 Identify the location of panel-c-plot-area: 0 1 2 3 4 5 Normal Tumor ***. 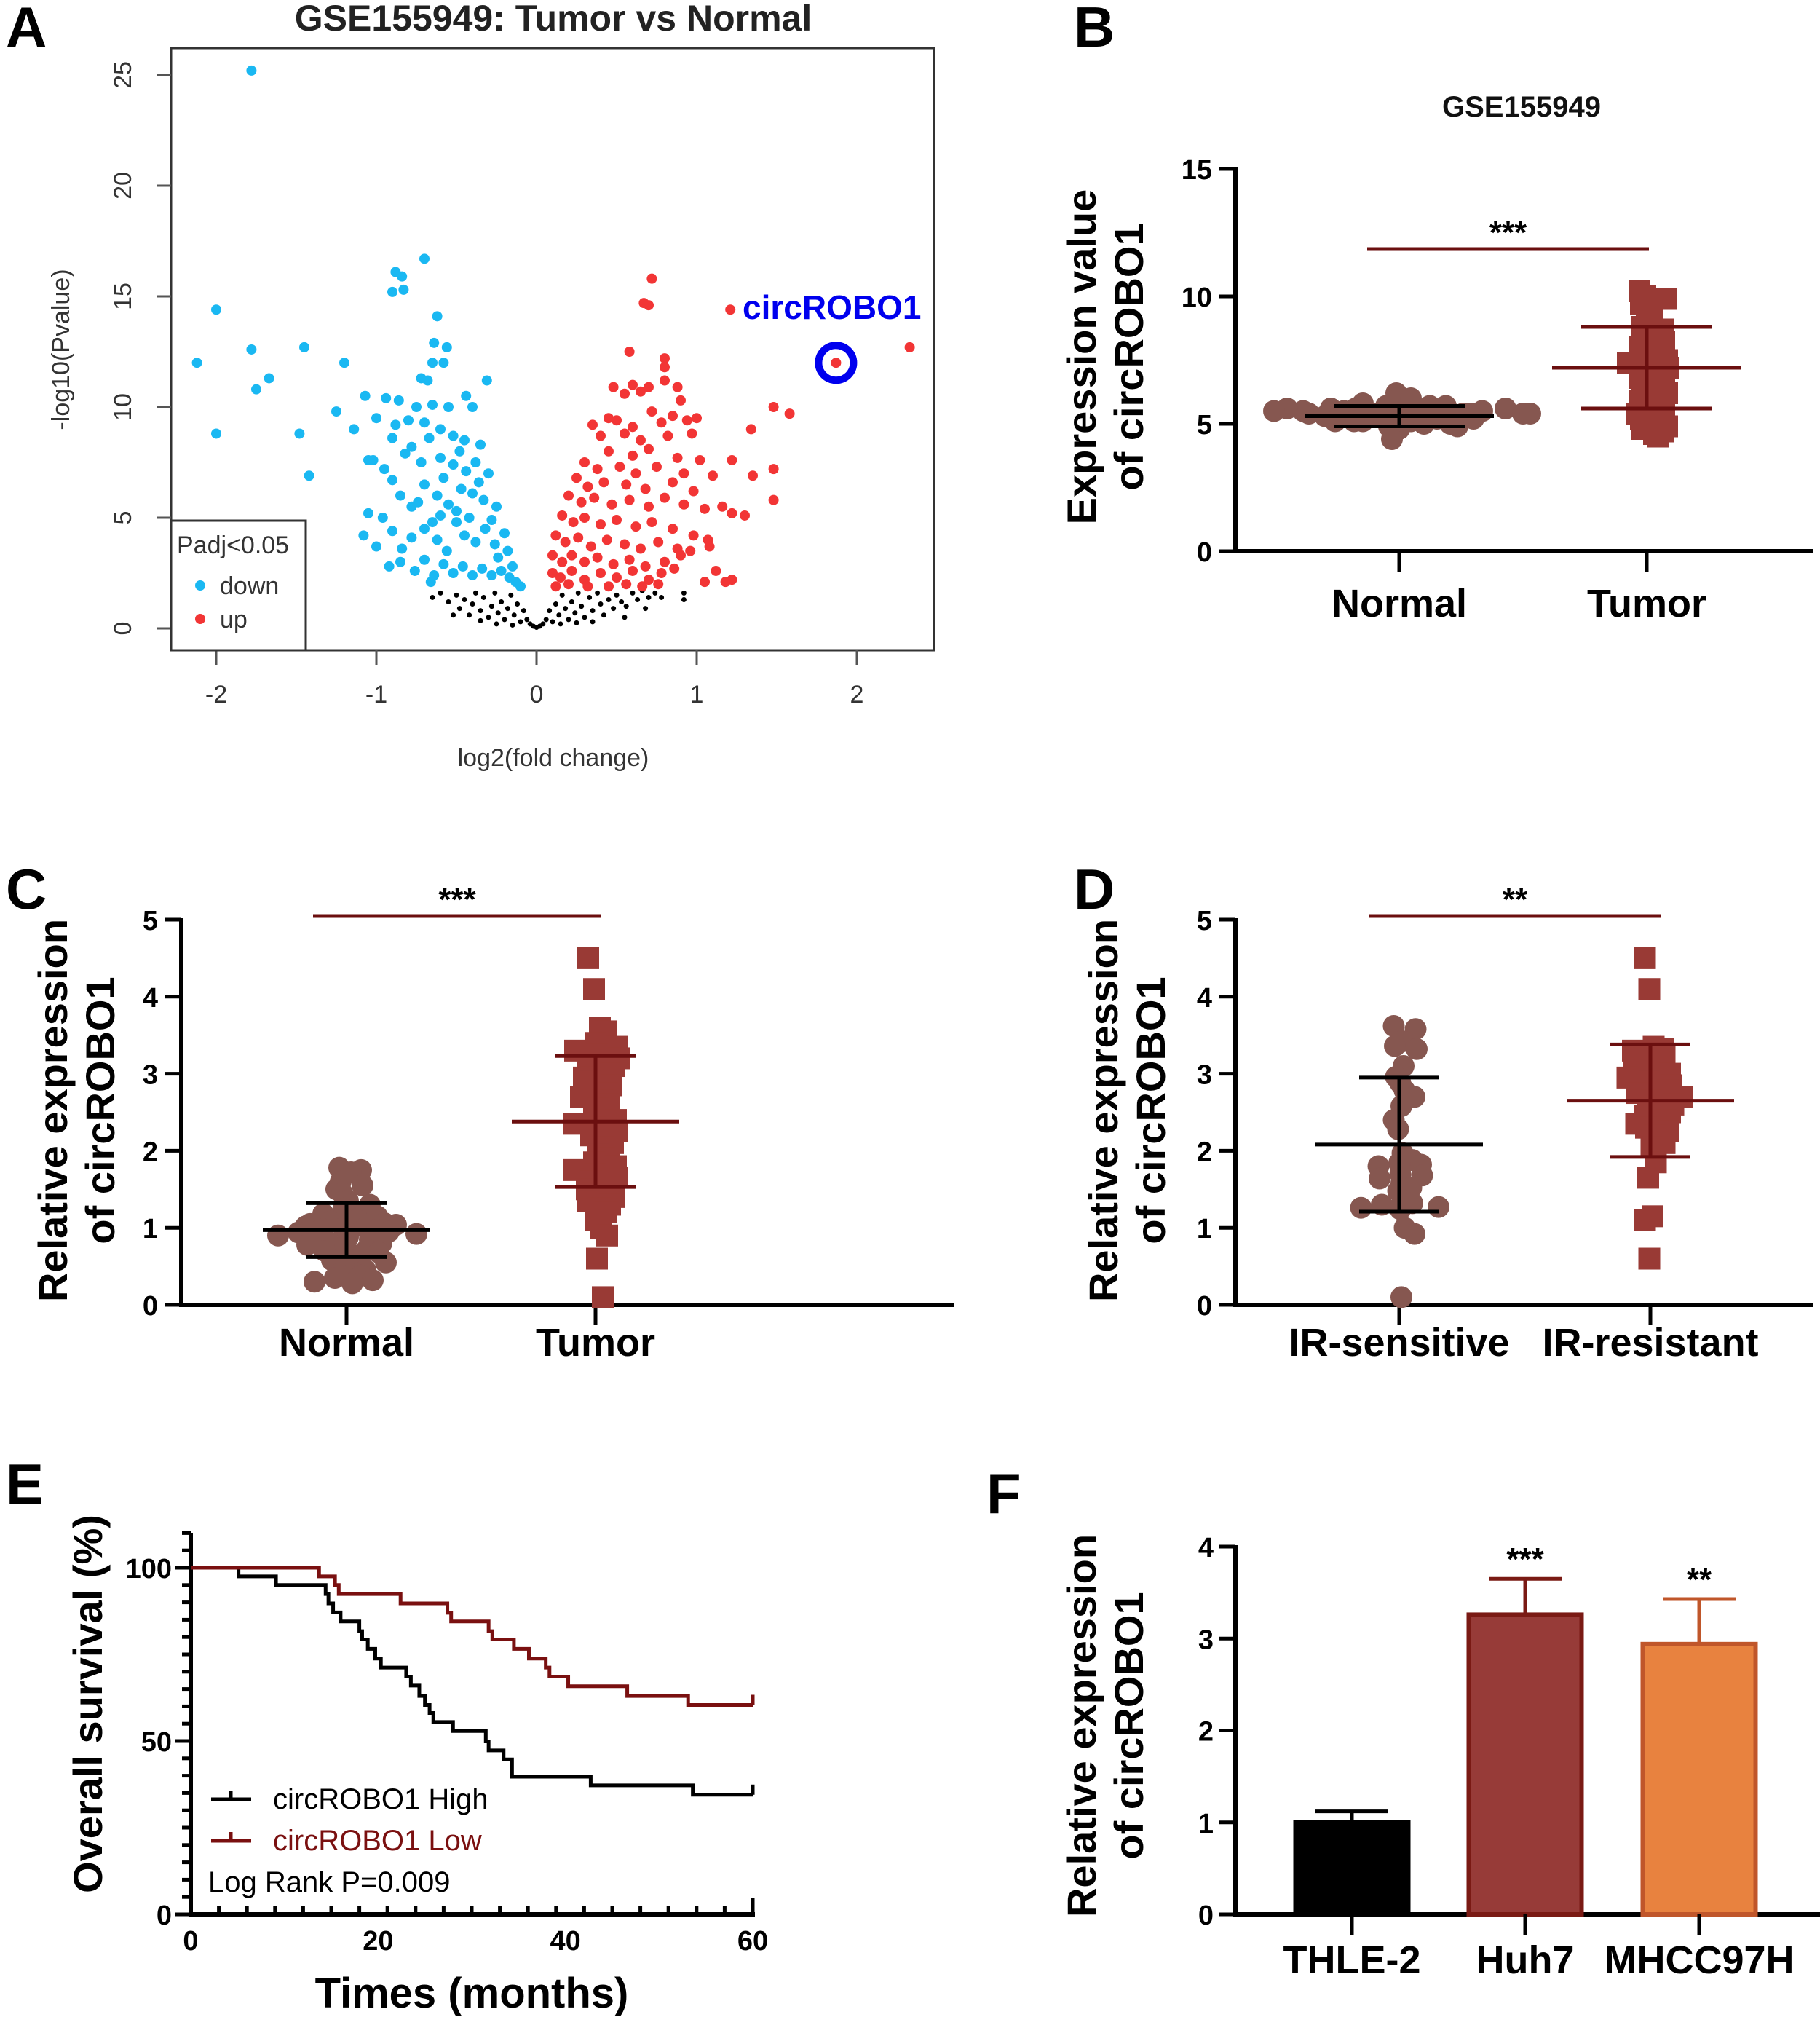
(548, 1123).